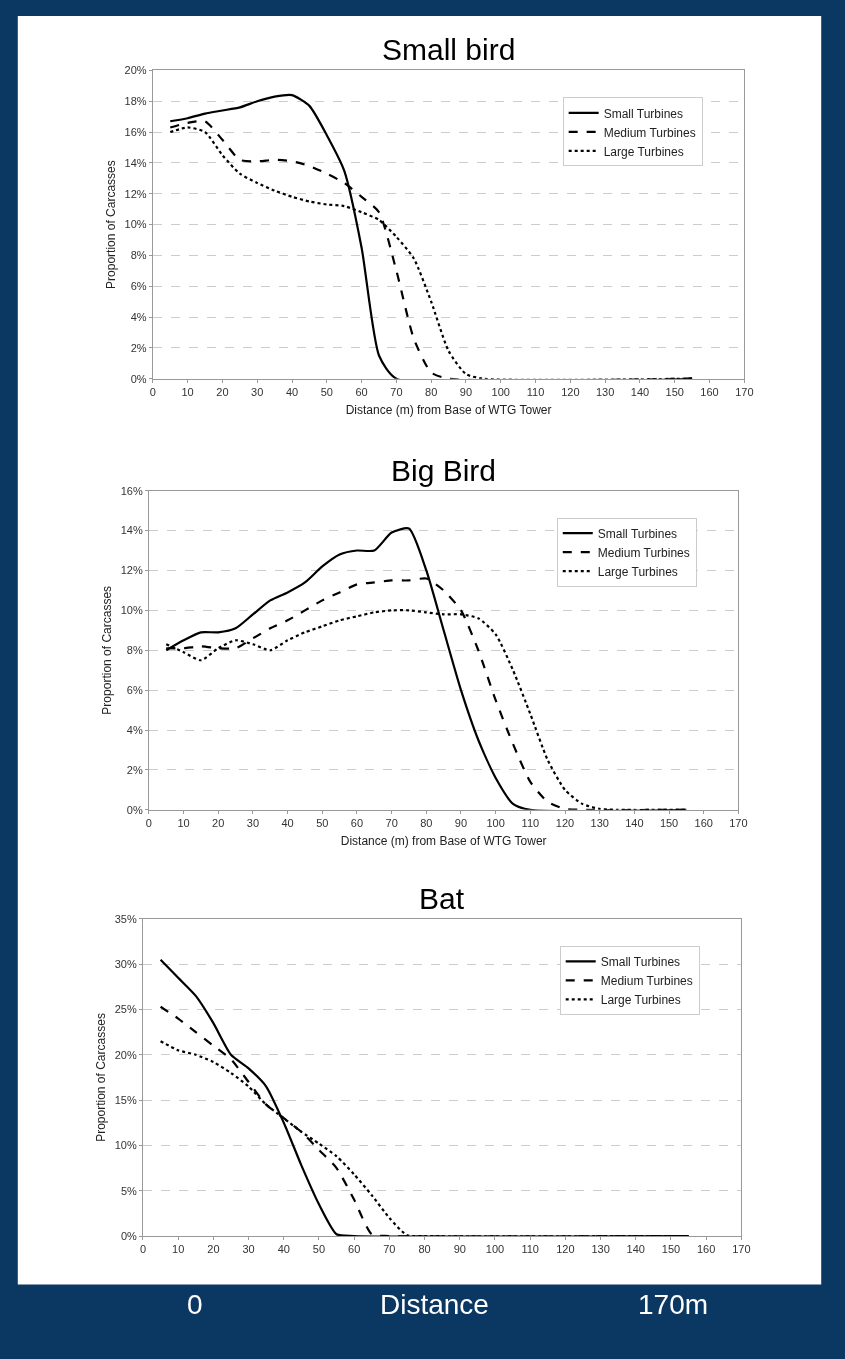  What do you see at coordinates (125, 1099) in the screenshot?
I see `y-tick-label: 15%` at bounding box center [125, 1099].